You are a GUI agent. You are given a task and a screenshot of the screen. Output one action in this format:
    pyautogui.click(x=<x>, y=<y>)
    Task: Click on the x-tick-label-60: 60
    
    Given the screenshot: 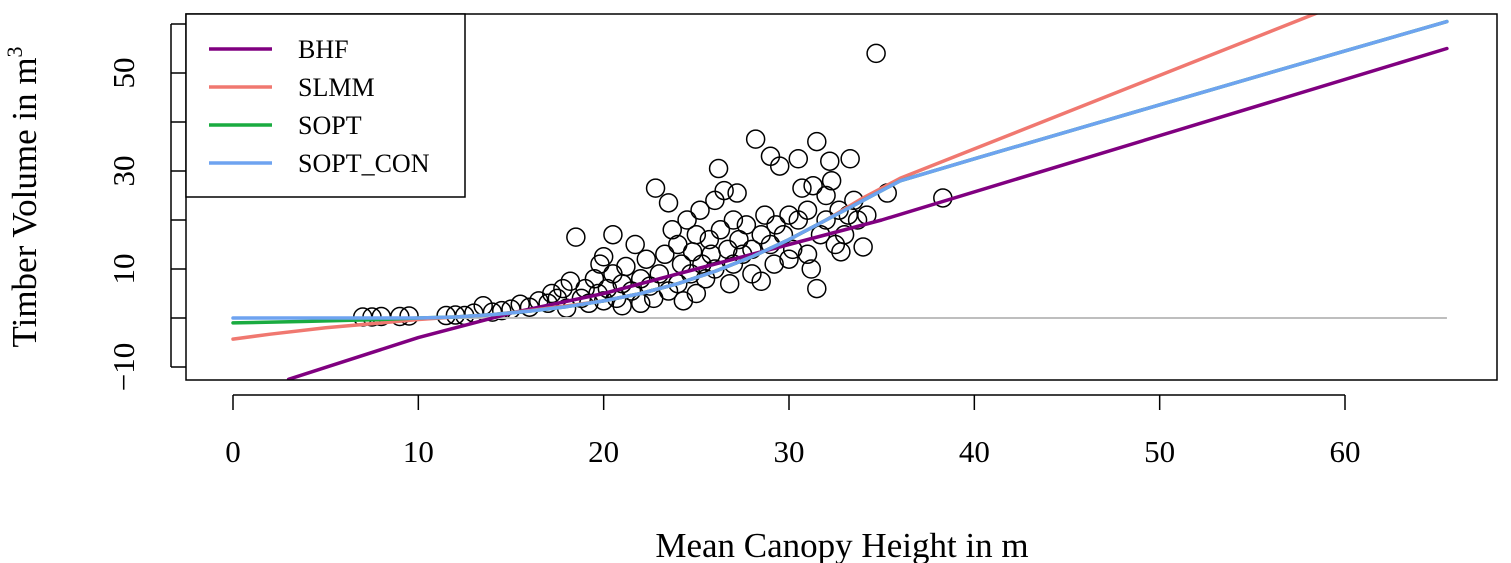 What is the action you would take?
    pyautogui.click(x=1345, y=451)
    